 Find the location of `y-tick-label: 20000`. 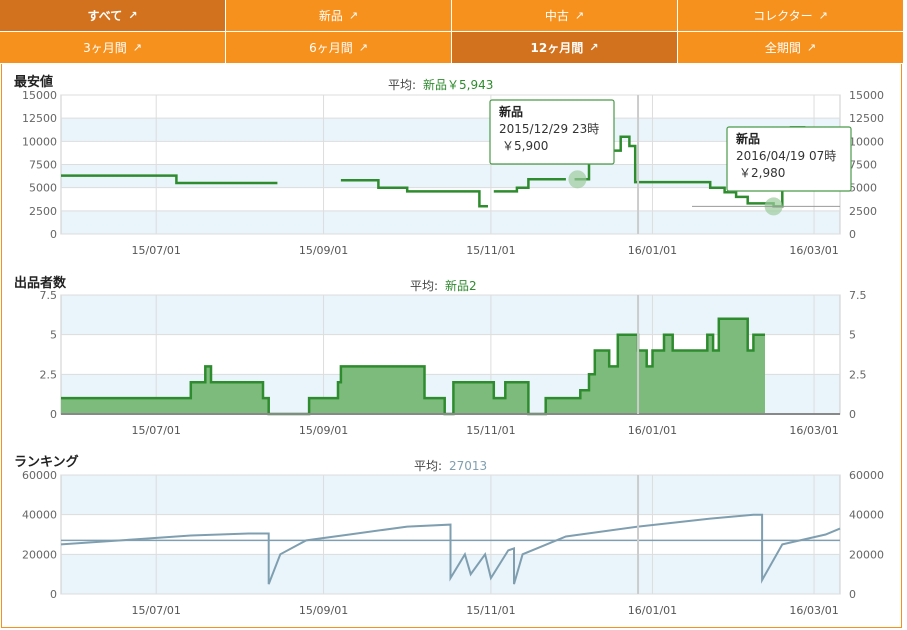

y-tick-label: 20000 is located at coordinates (39, 554).